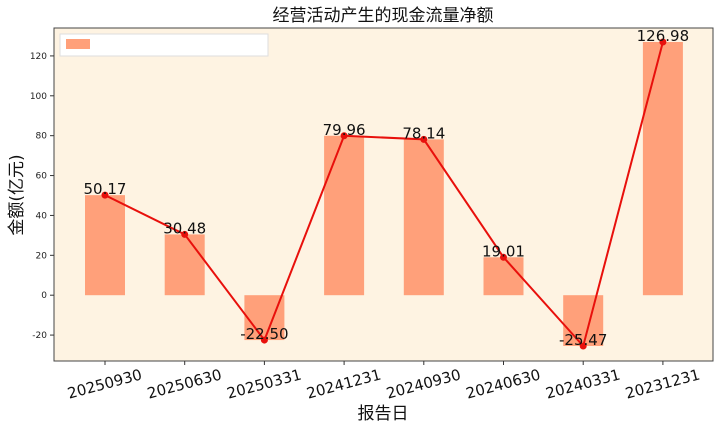 Image resolution: width=719 pixels, height=428 pixels. What do you see at coordinates (39, 336) in the screenshot?
I see `y-tick-label: -20` at bounding box center [39, 336].